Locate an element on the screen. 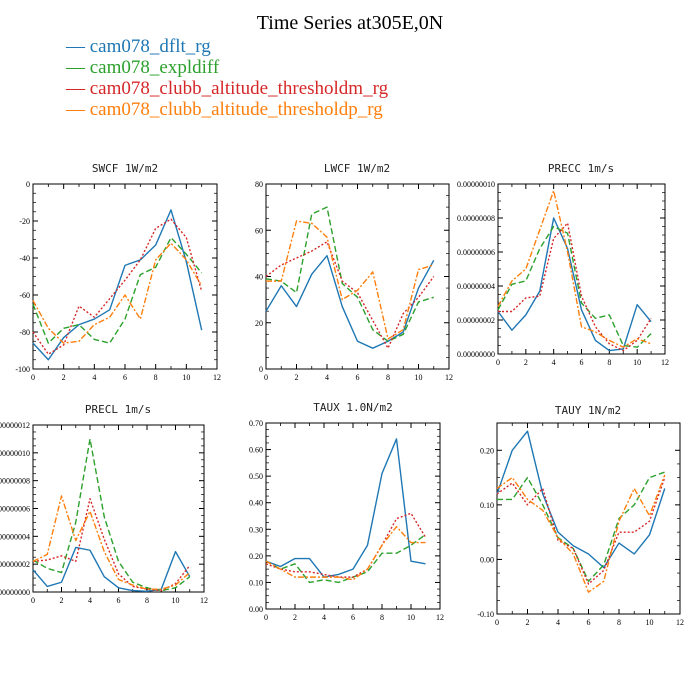 The height and width of the screenshot is (700, 700). y-tick-label: 0.00000012 is located at coordinates (15, 425).